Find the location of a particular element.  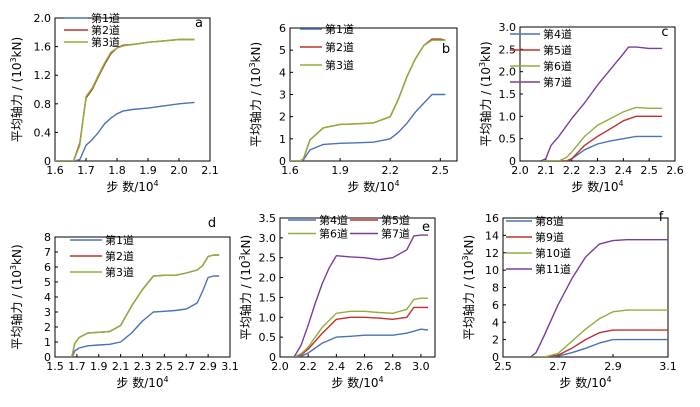

y-tick-label: 1.2 is located at coordinates (43, 75).